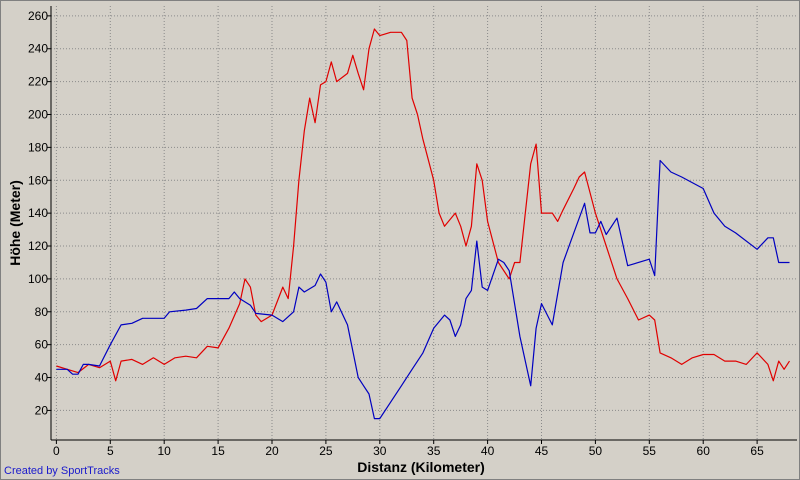 Image resolution: width=800 pixels, height=480 pixels. What do you see at coordinates (110, 451) in the screenshot?
I see `x-tick-label: 5` at bounding box center [110, 451].